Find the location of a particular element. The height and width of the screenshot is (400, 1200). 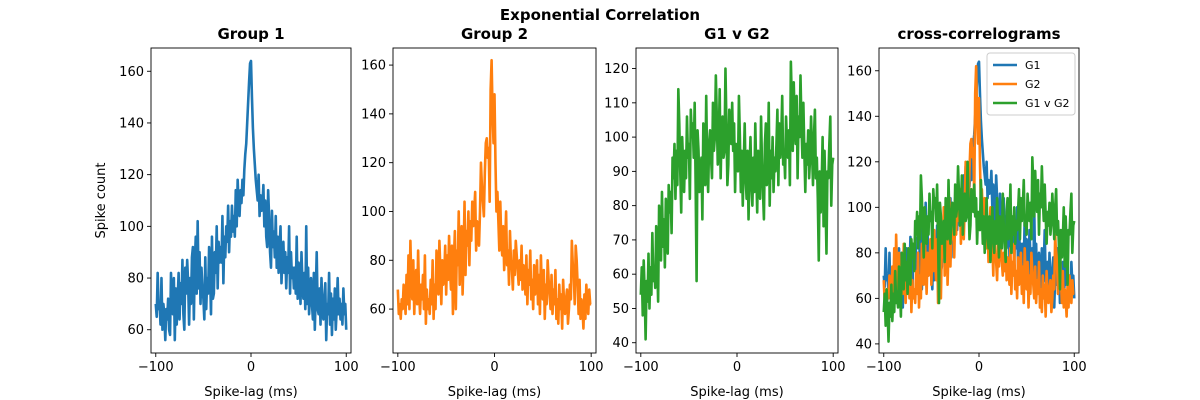

legend-label: G2 is located at coordinates (1033, 84).